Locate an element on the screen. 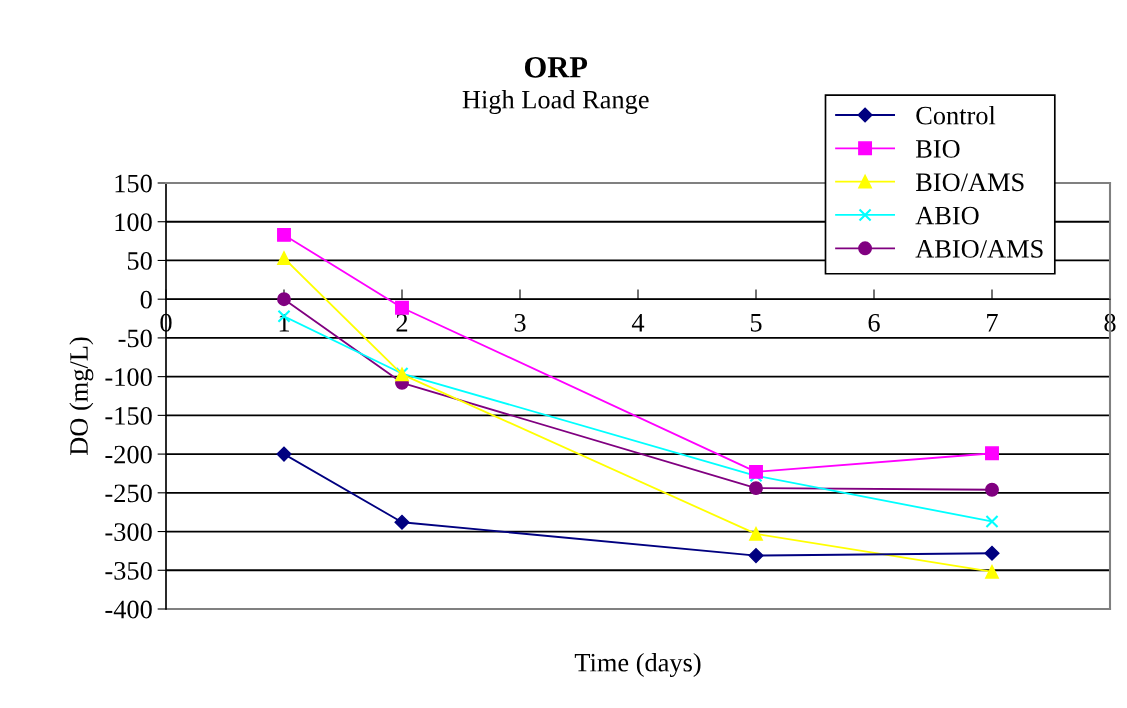 The image size is (1127, 708). y-tick-label: -250 is located at coordinates (128, 493).